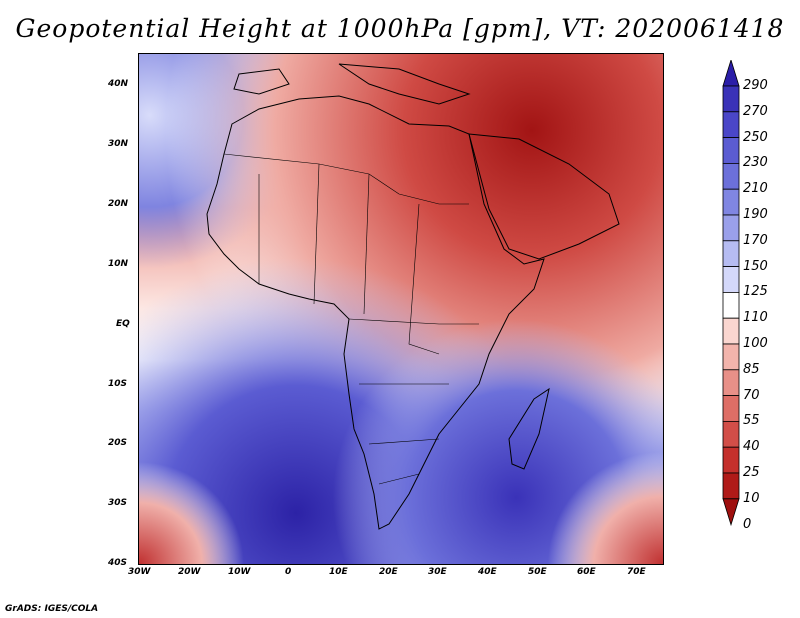  What do you see at coordinates (755, 163) in the screenshot?
I see `colorbar-label: 230` at bounding box center [755, 163].